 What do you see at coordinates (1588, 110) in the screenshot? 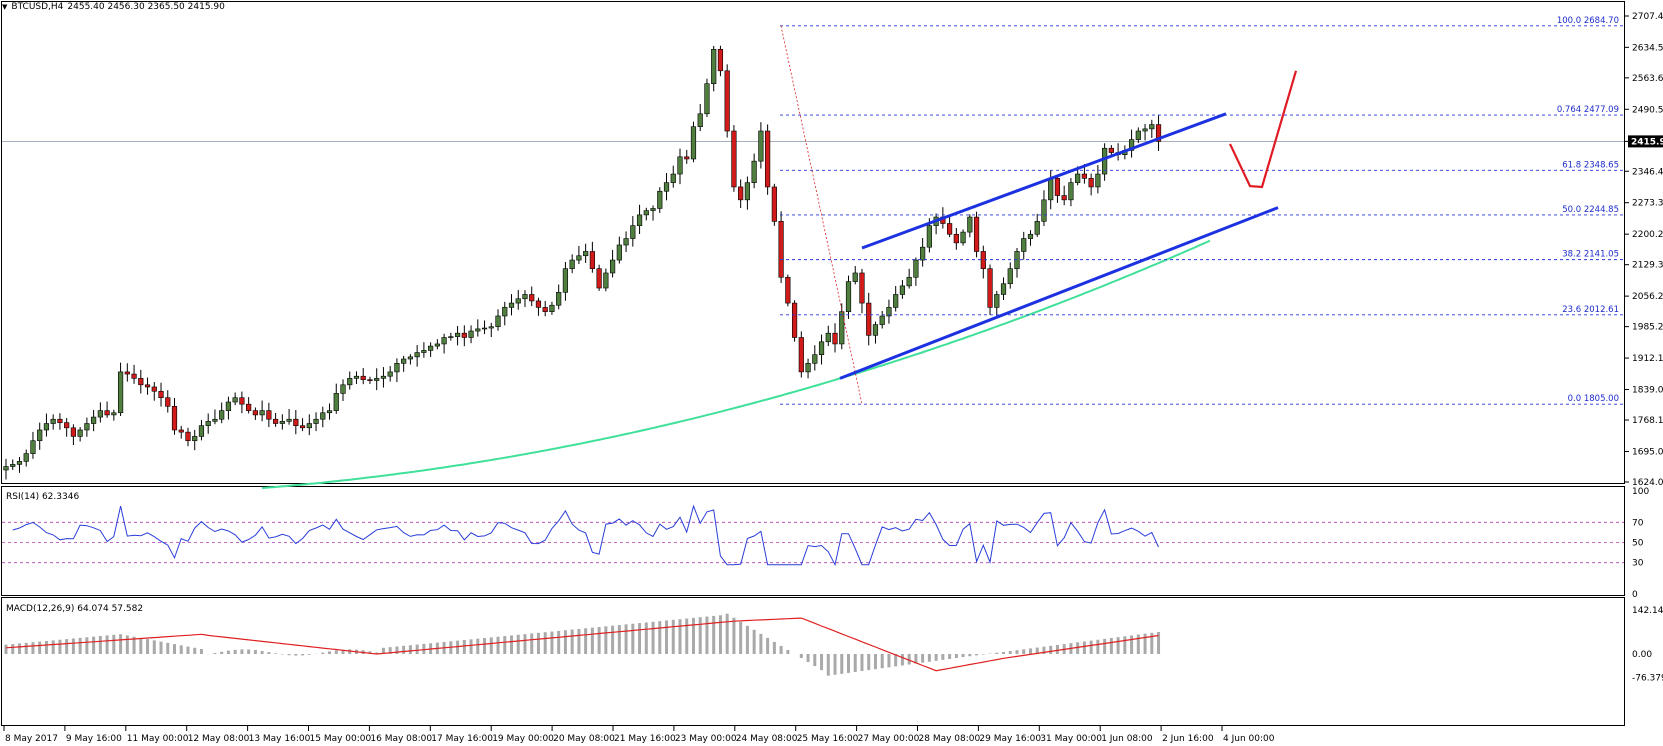
I see `fib-level-label: 0.764 2477.09` at bounding box center [1588, 110].